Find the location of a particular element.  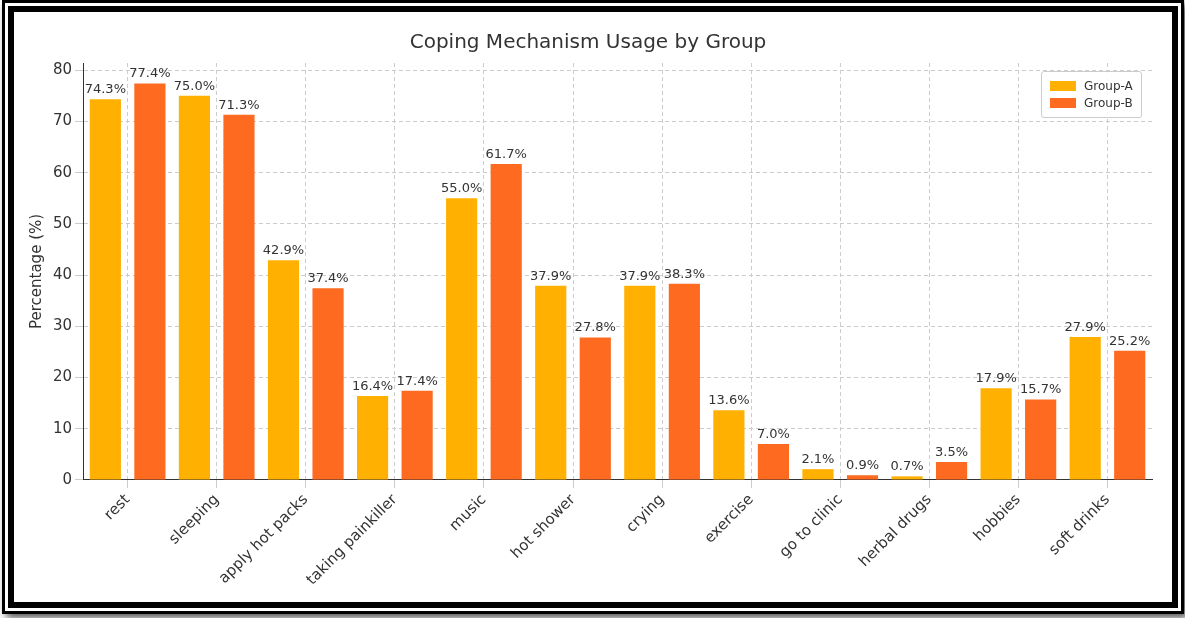

data-label: 17.4% is located at coordinates (417, 380).